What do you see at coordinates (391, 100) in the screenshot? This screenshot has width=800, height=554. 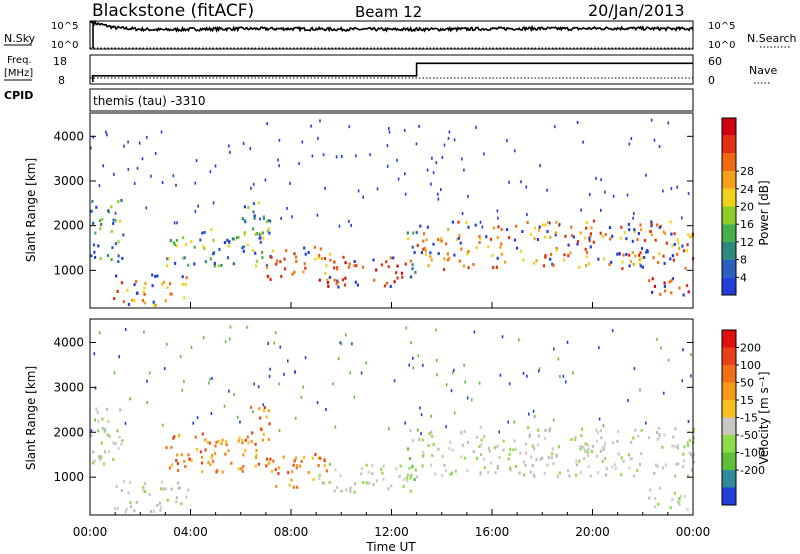 I see `cpid-panel` at bounding box center [391, 100].